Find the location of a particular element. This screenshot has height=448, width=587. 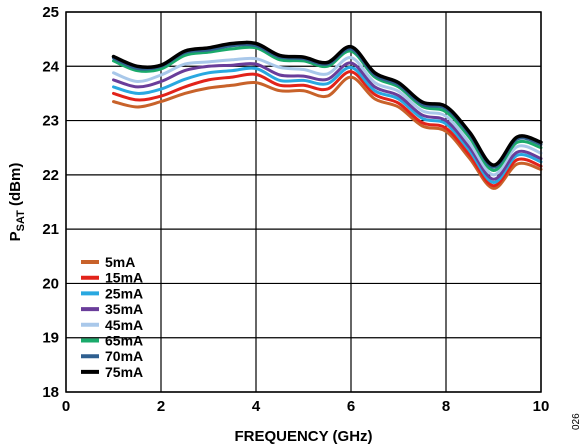

y-tick-label: 23 is located at coordinates (50, 121).